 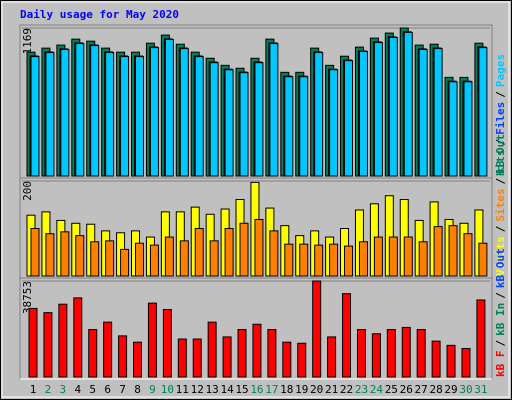 What do you see at coordinates (361, 389) in the screenshot?
I see `x-tick-label: 23` at bounding box center [361, 389].